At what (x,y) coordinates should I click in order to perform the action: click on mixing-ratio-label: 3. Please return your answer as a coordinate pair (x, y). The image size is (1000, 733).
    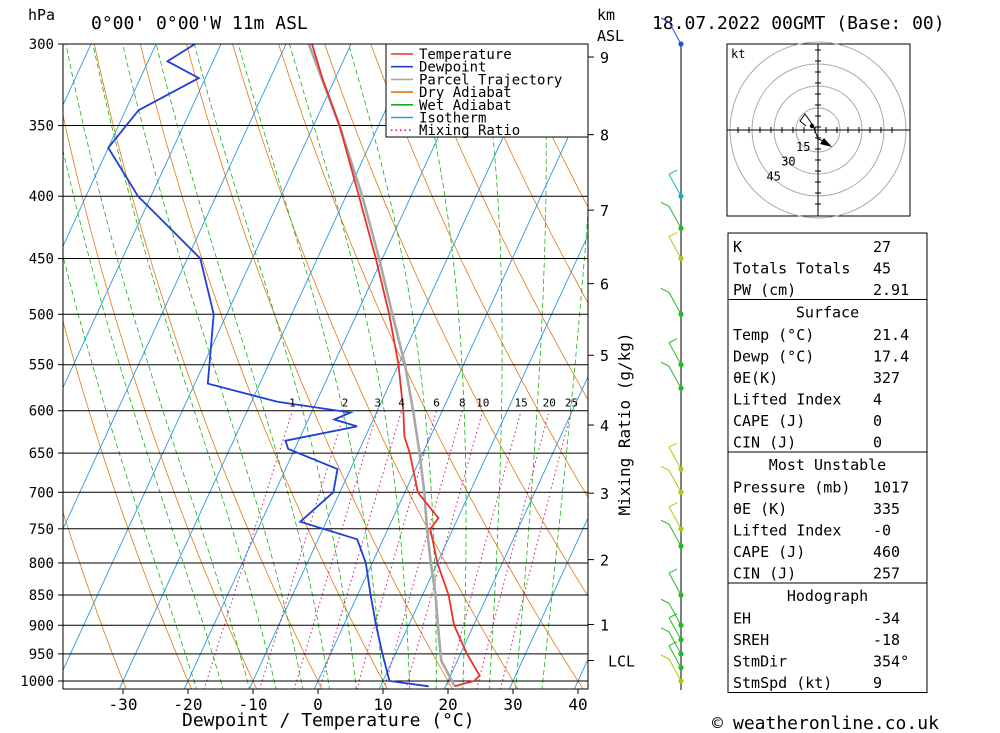
    Looking at the image, I should click on (377, 403).